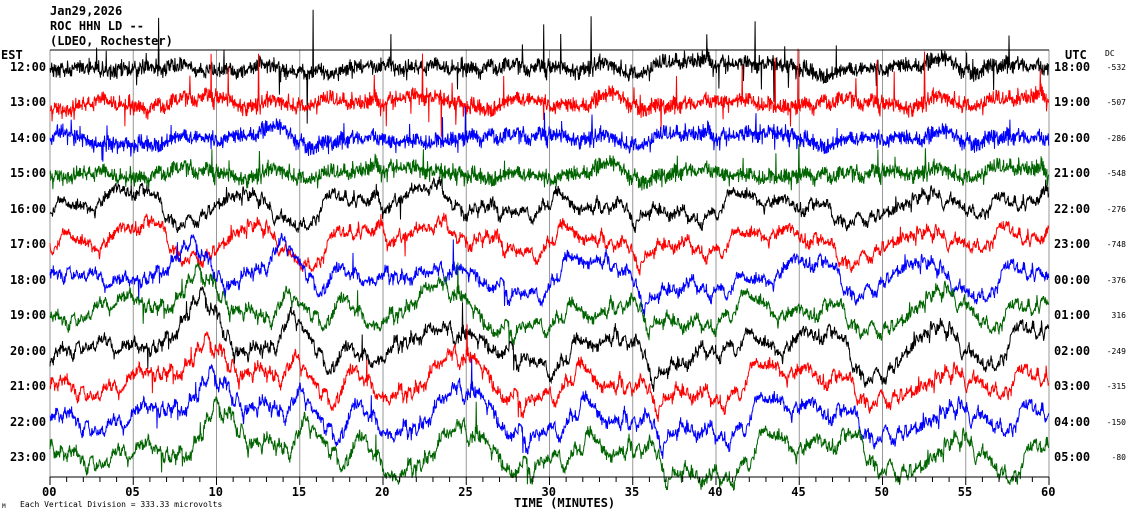  I want to click on corner-mark: M, so click(4, 506).